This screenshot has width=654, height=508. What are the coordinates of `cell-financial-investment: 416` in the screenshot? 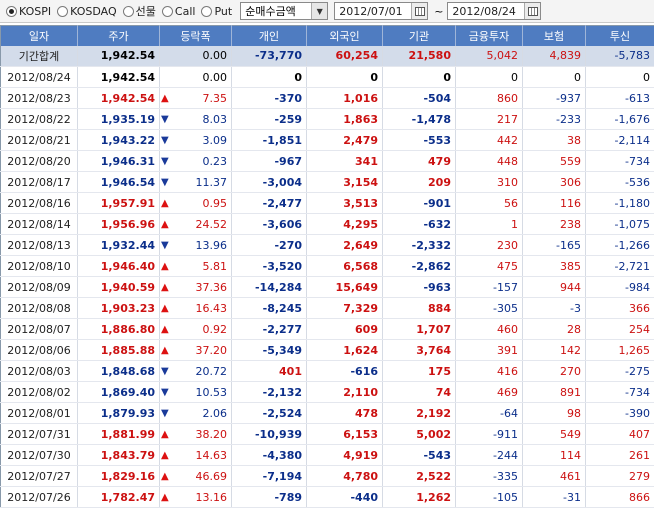 It's located at (489, 371).